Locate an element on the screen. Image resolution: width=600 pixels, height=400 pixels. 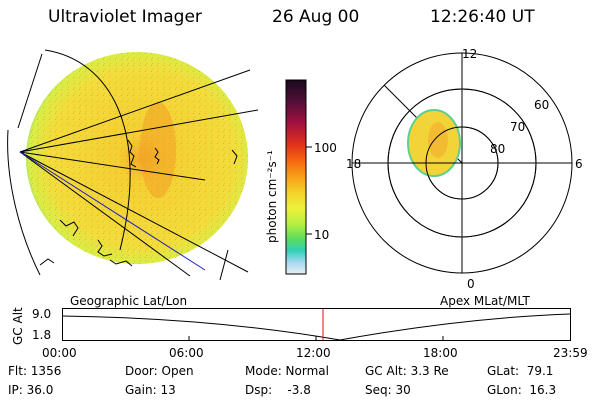
color-scale-bar is located at coordinates (298, 177).